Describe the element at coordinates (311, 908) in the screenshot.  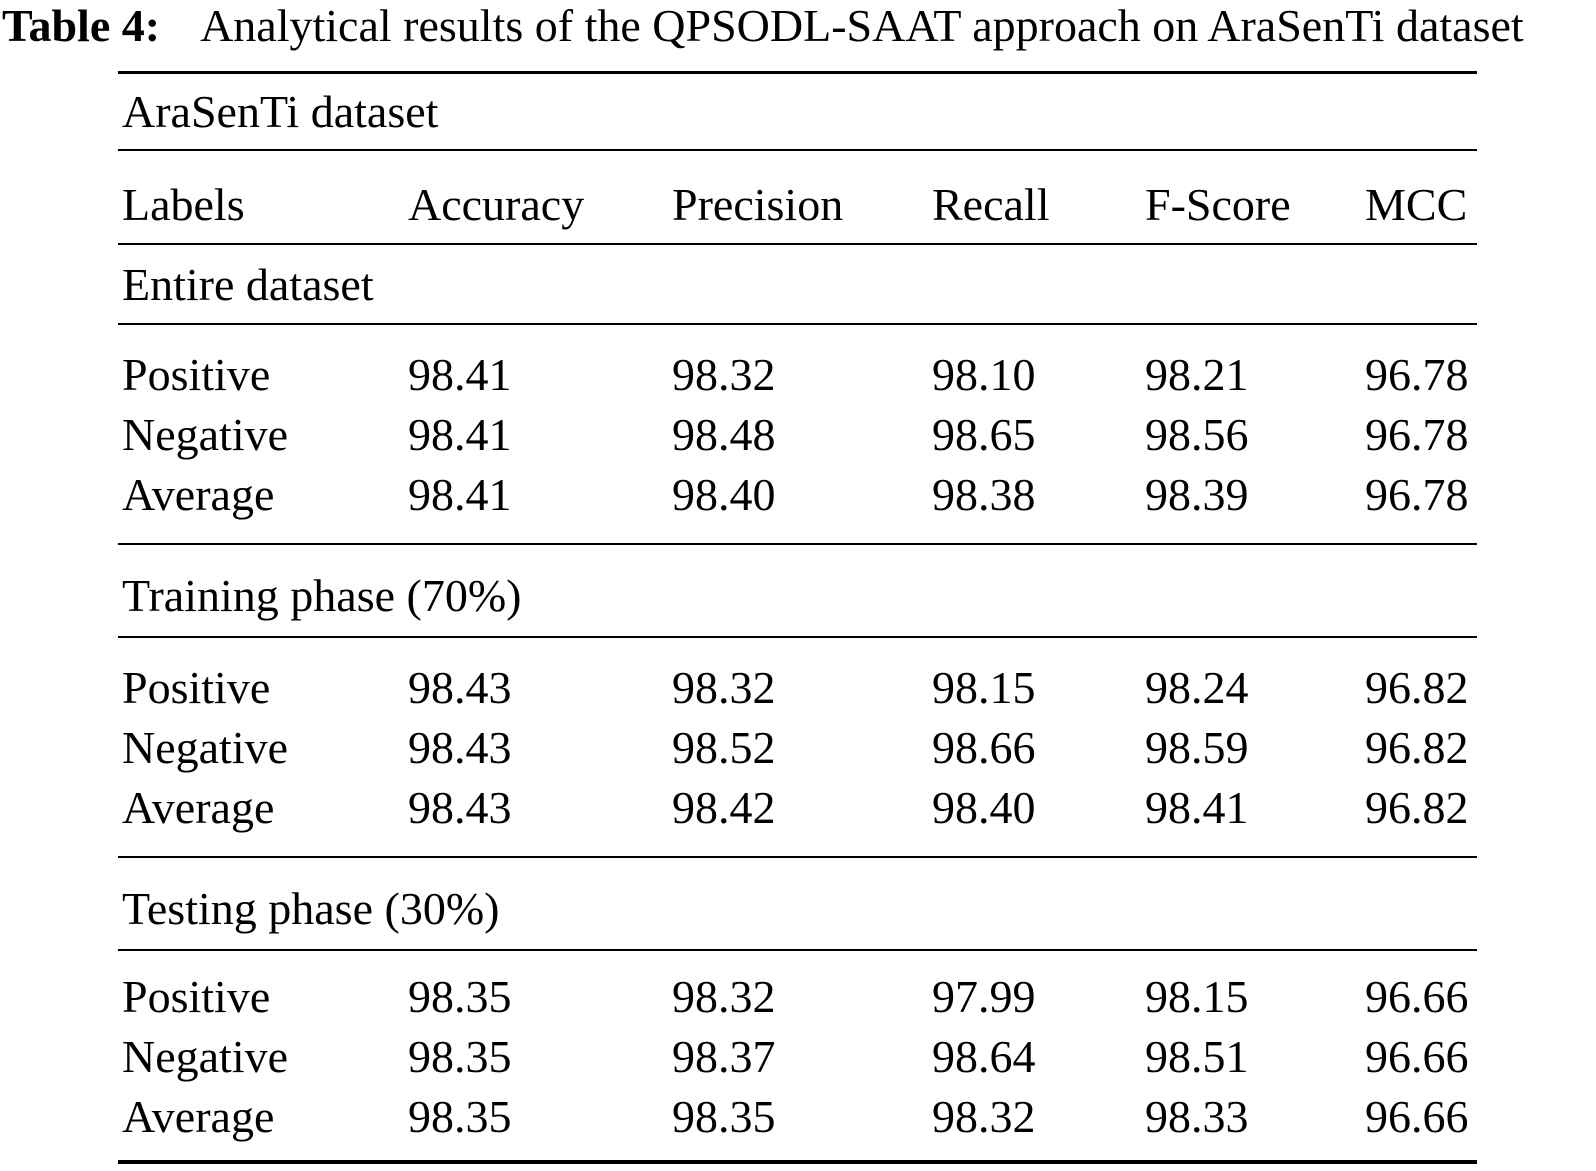
I see `section-title: Testing phase (30%)` at that location.